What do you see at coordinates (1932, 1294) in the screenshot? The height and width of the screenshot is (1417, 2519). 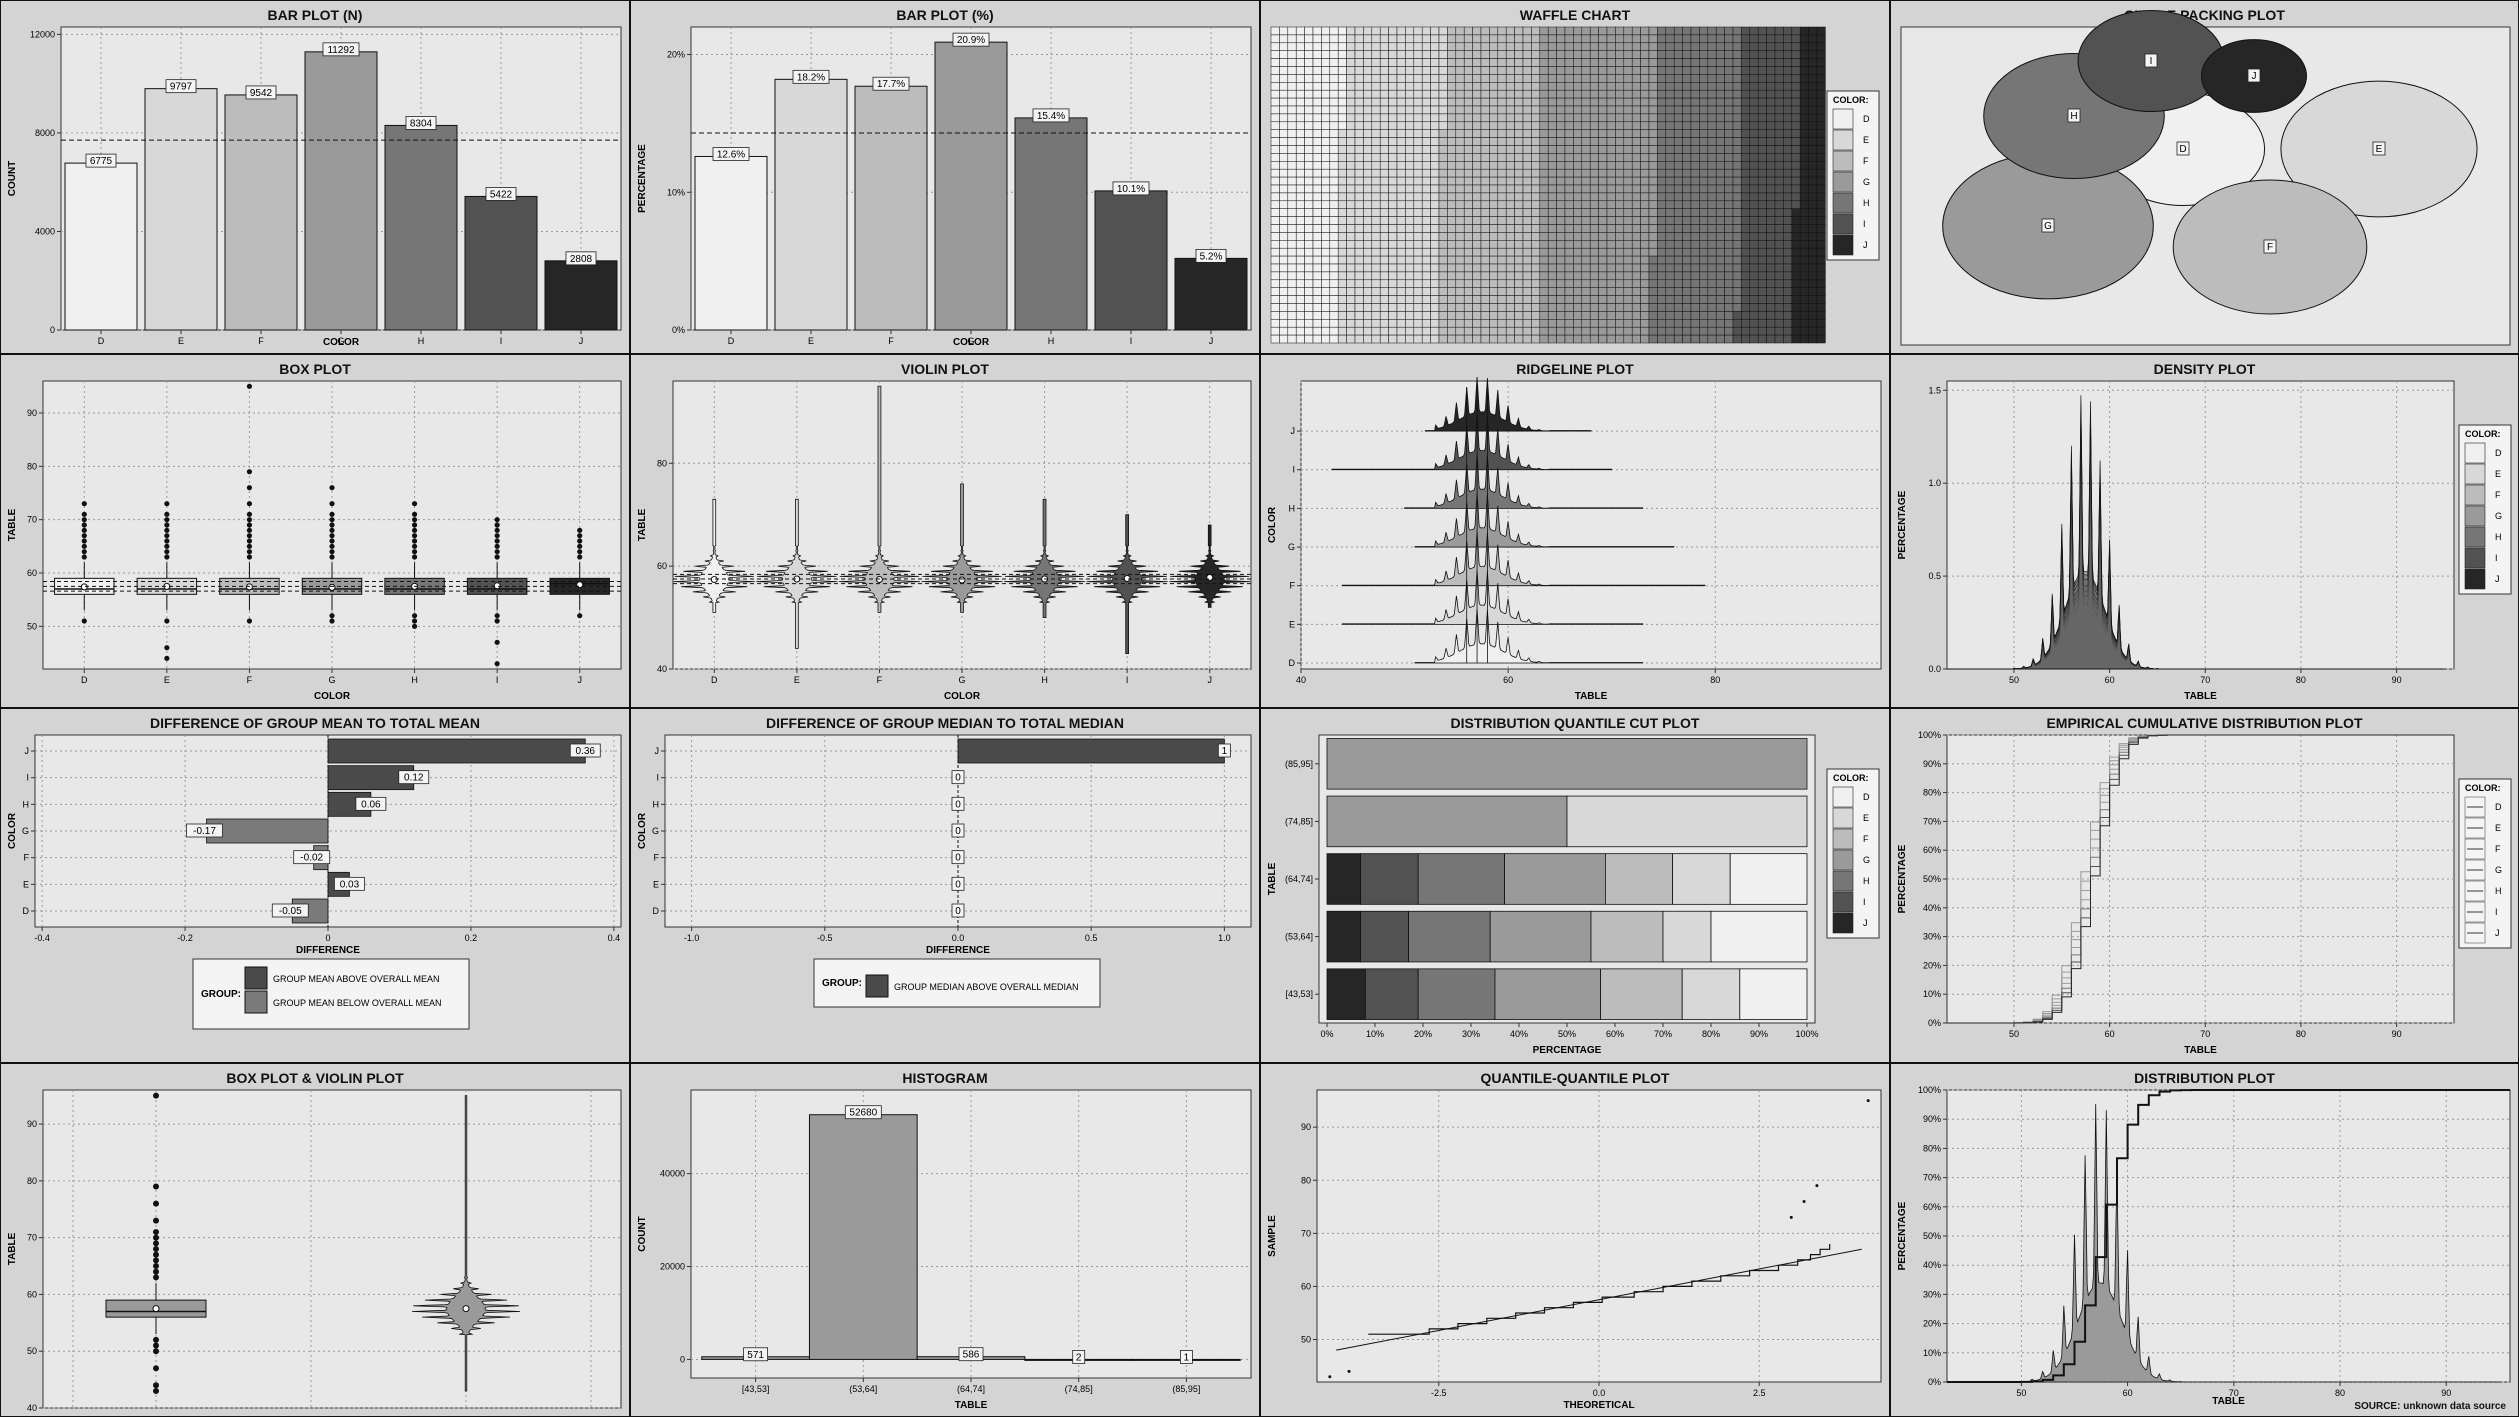 I see `y-tick-label: 30%` at bounding box center [1932, 1294].